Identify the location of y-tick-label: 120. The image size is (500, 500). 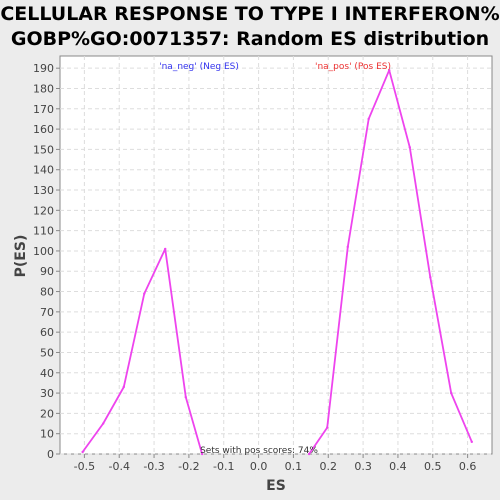
(43, 210).